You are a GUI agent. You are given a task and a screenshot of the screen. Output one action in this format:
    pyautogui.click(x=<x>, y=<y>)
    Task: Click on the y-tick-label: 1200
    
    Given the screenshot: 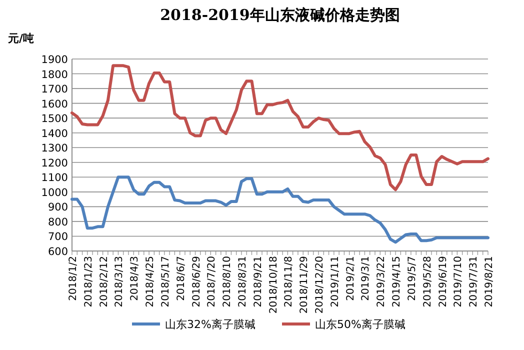 What is the action you would take?
    pyautogui.click(x=54, y=163)
    